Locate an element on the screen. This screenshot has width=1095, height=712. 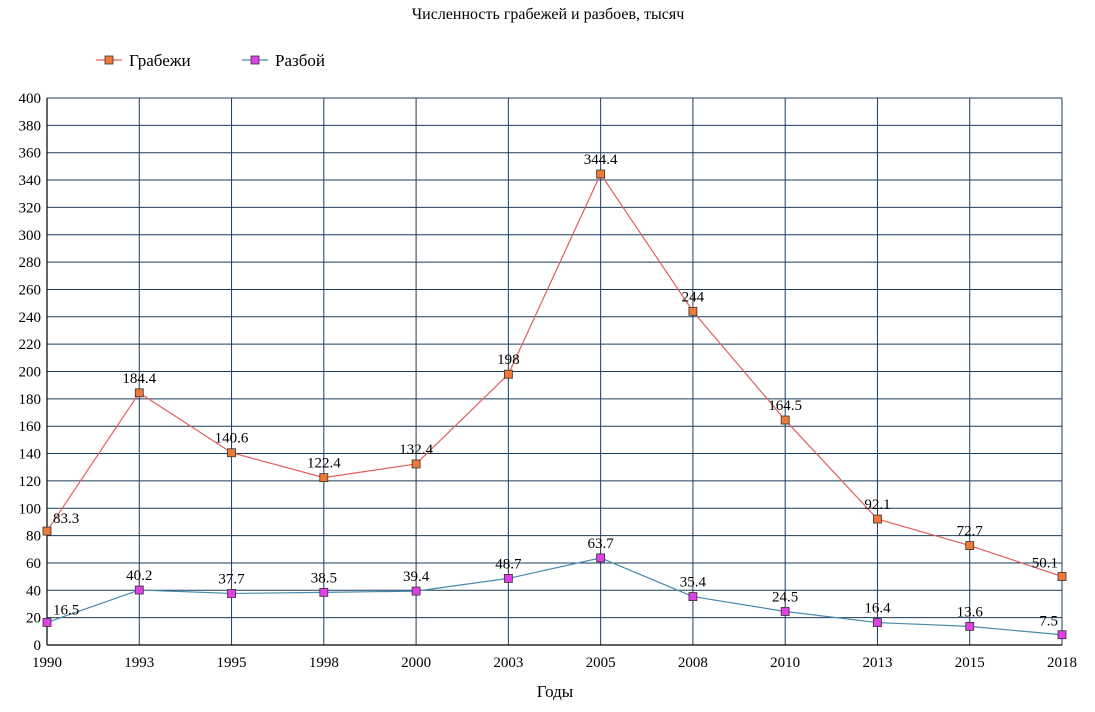
legend: Грабежи Разбой is located at coordinates (210, 60).